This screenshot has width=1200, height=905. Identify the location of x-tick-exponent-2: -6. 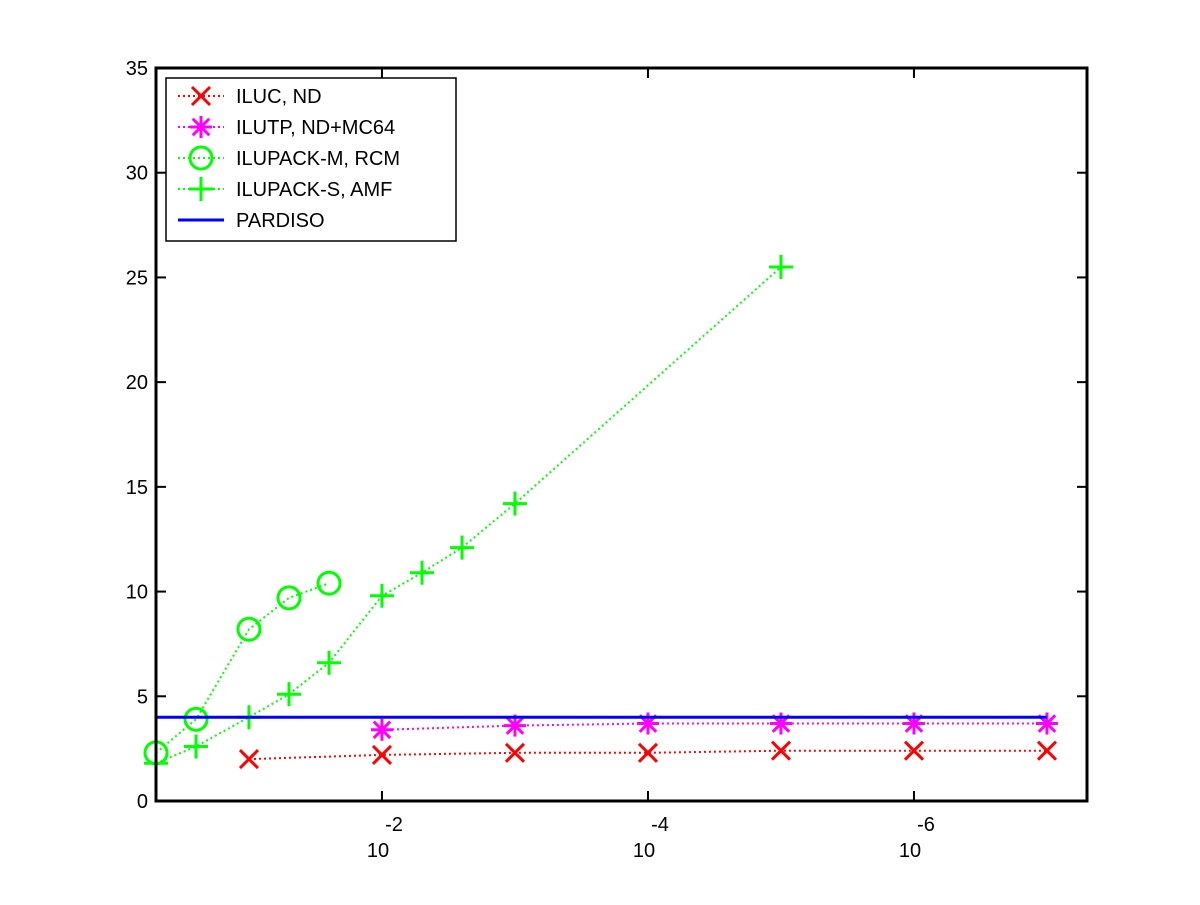
(926, 825).